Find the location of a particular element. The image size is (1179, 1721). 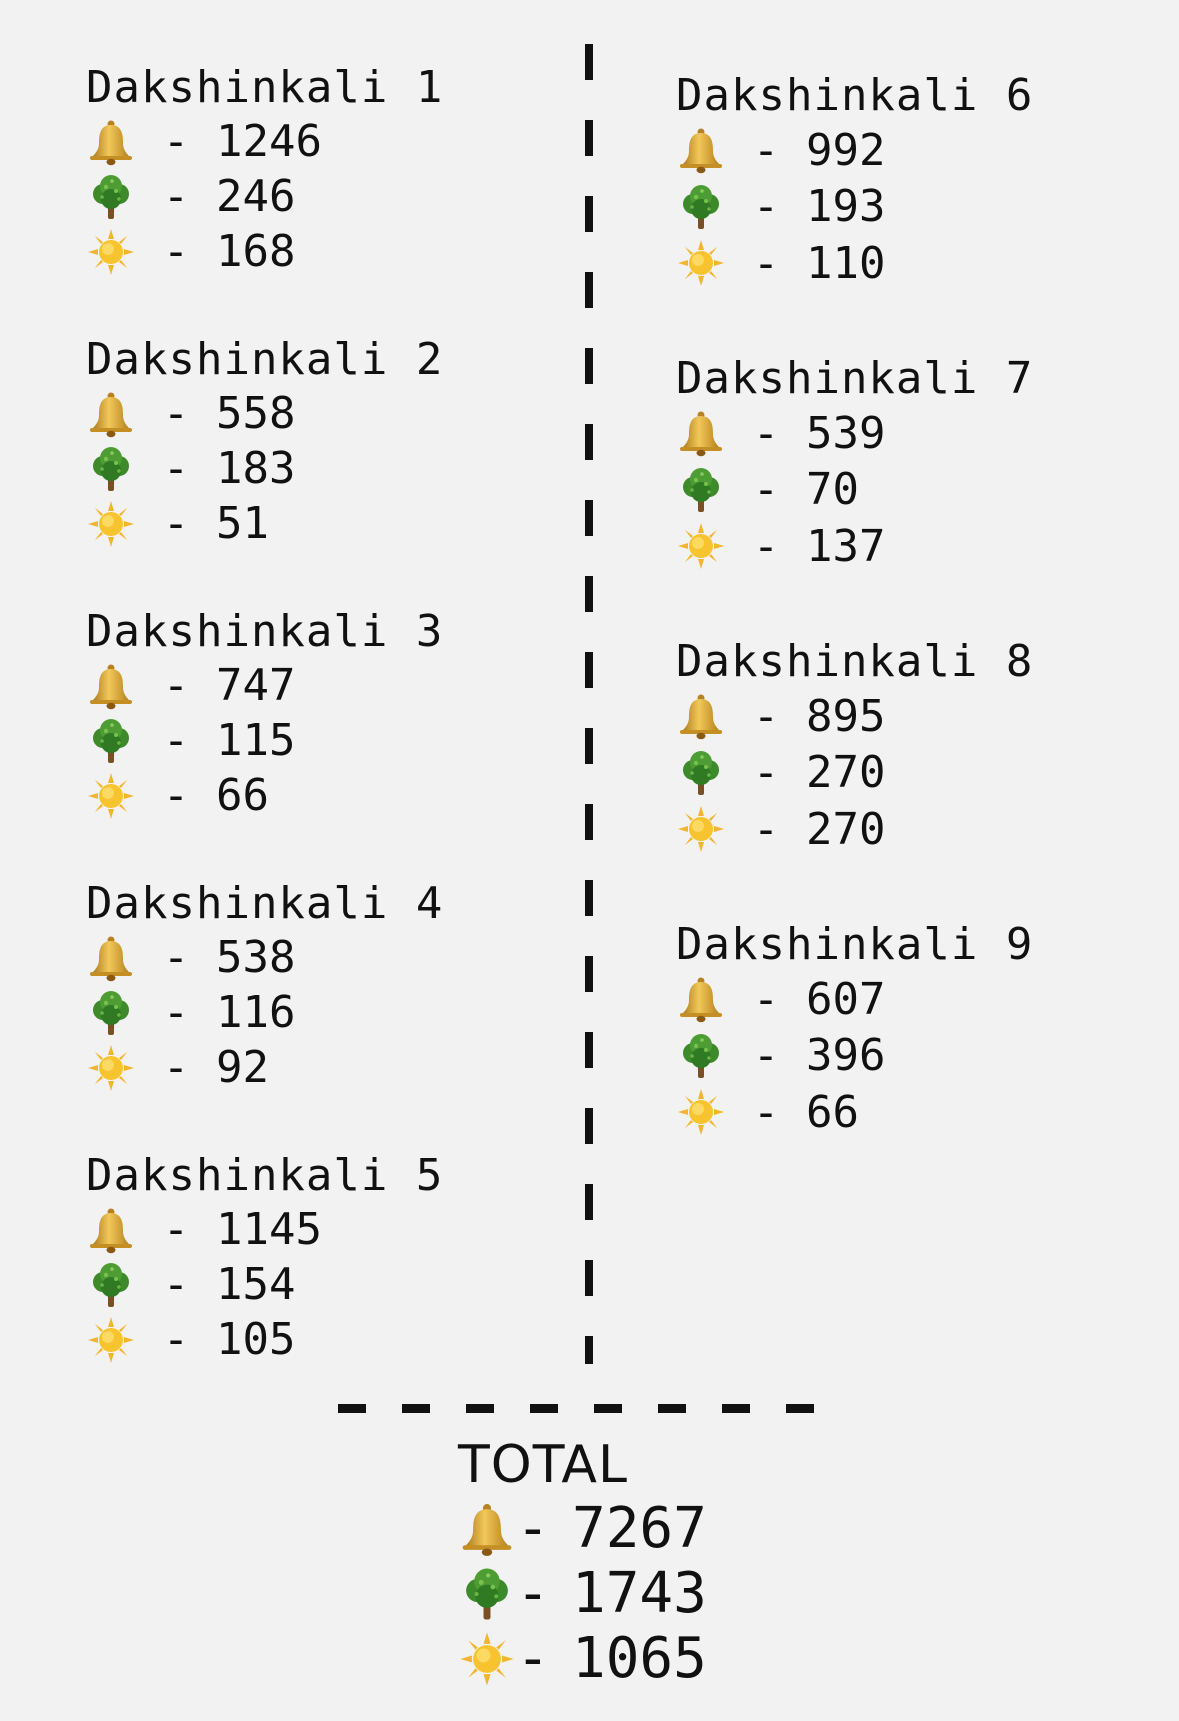

total-bell-row: -7267 is located at coordinates (582, 1528).